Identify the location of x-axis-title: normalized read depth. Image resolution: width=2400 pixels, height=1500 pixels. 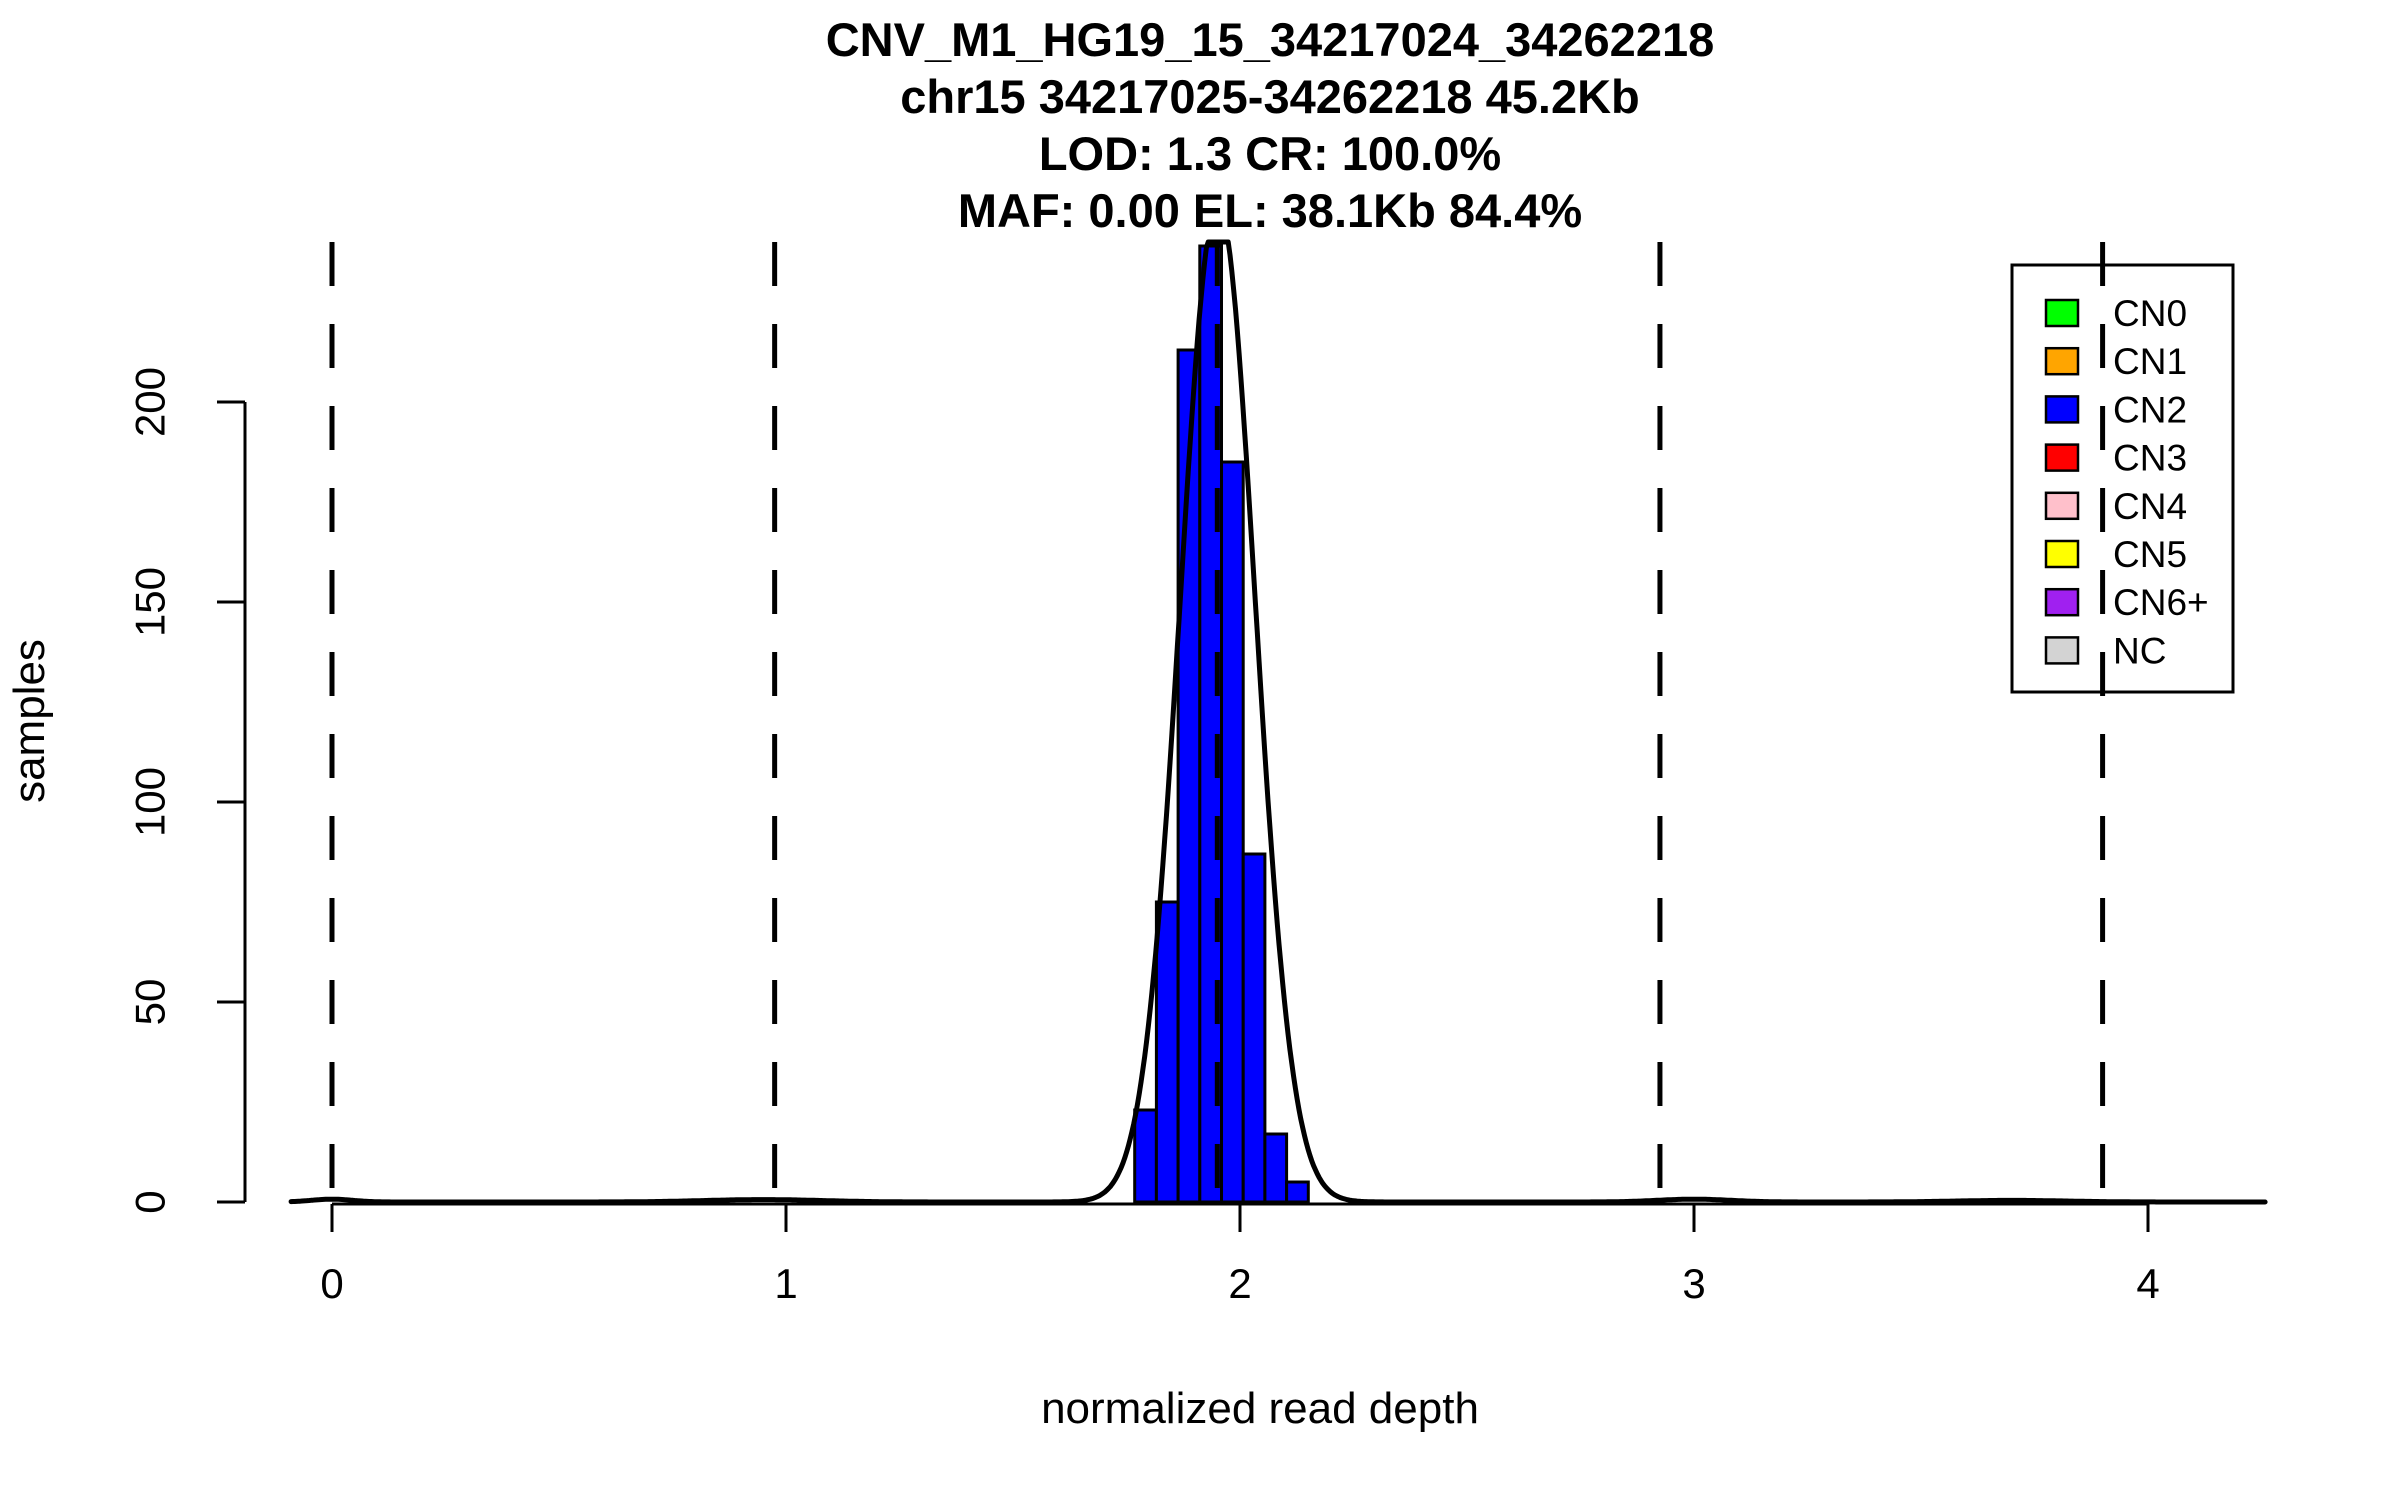
(1260, 1408).